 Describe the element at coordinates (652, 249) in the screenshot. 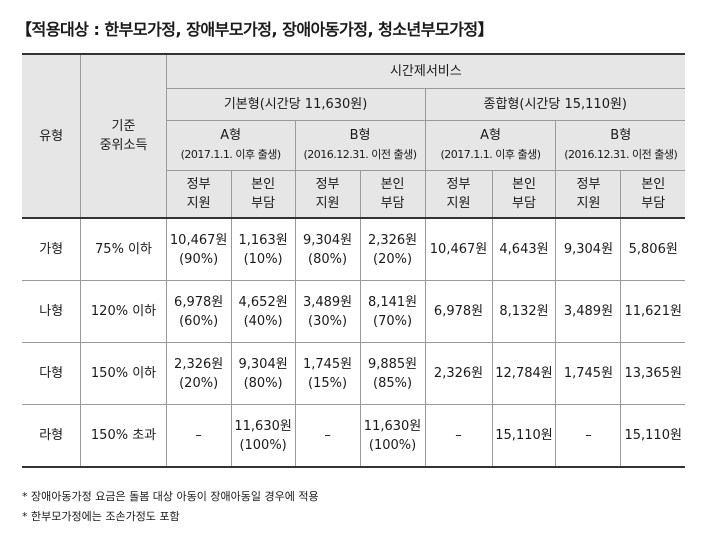

I see `fee-cell: 5,806원` at that location.